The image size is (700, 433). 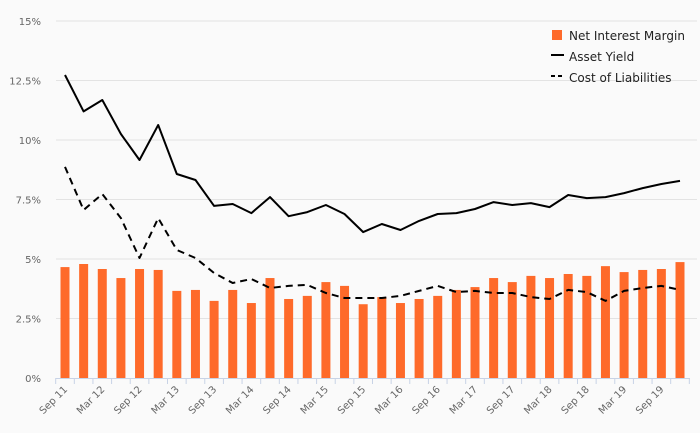 I want to click on x-tick-label: Sep 13, so click(x=203, y=400).